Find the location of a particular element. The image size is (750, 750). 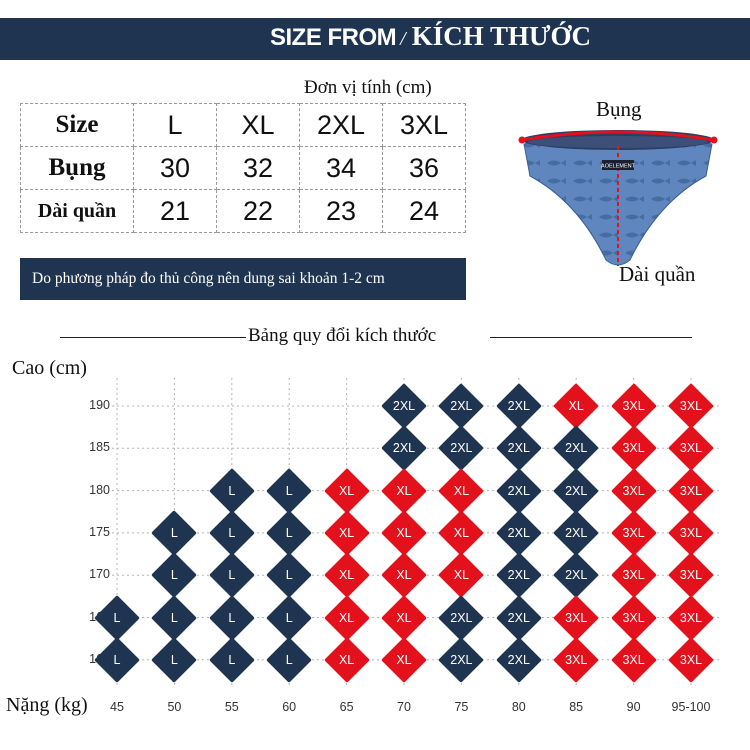

table-cell: 36 is located at coordinates (424, 168).